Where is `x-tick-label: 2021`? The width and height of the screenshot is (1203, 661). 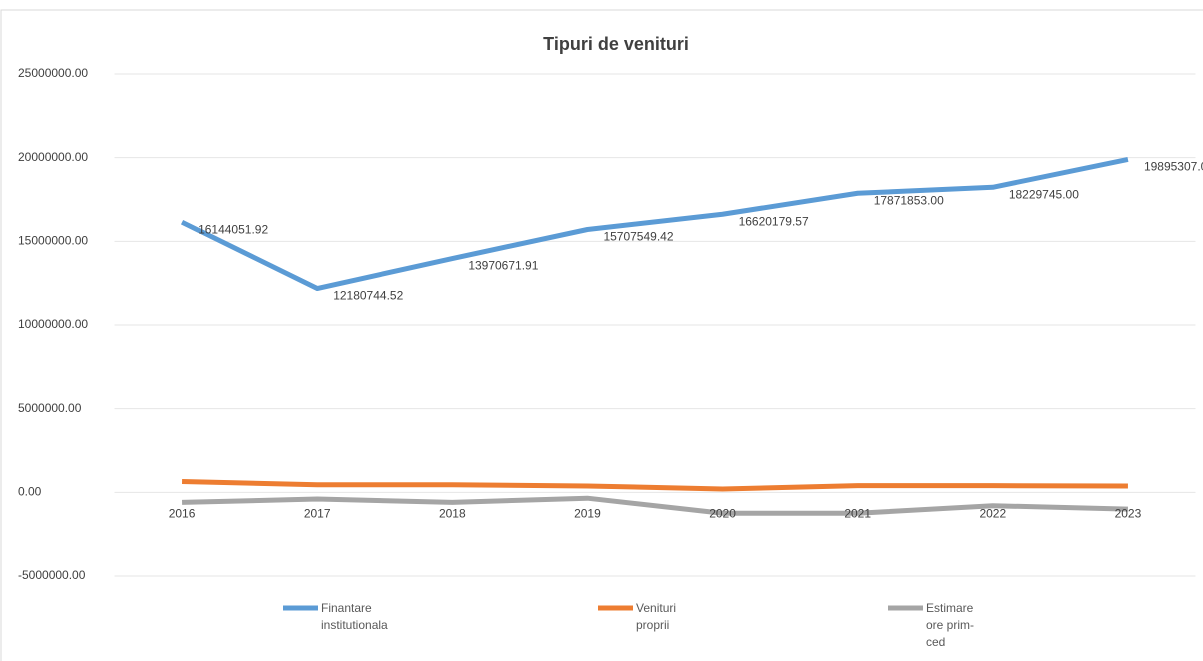 x-tick-label: 2021 is located at coordinates (857, 514).